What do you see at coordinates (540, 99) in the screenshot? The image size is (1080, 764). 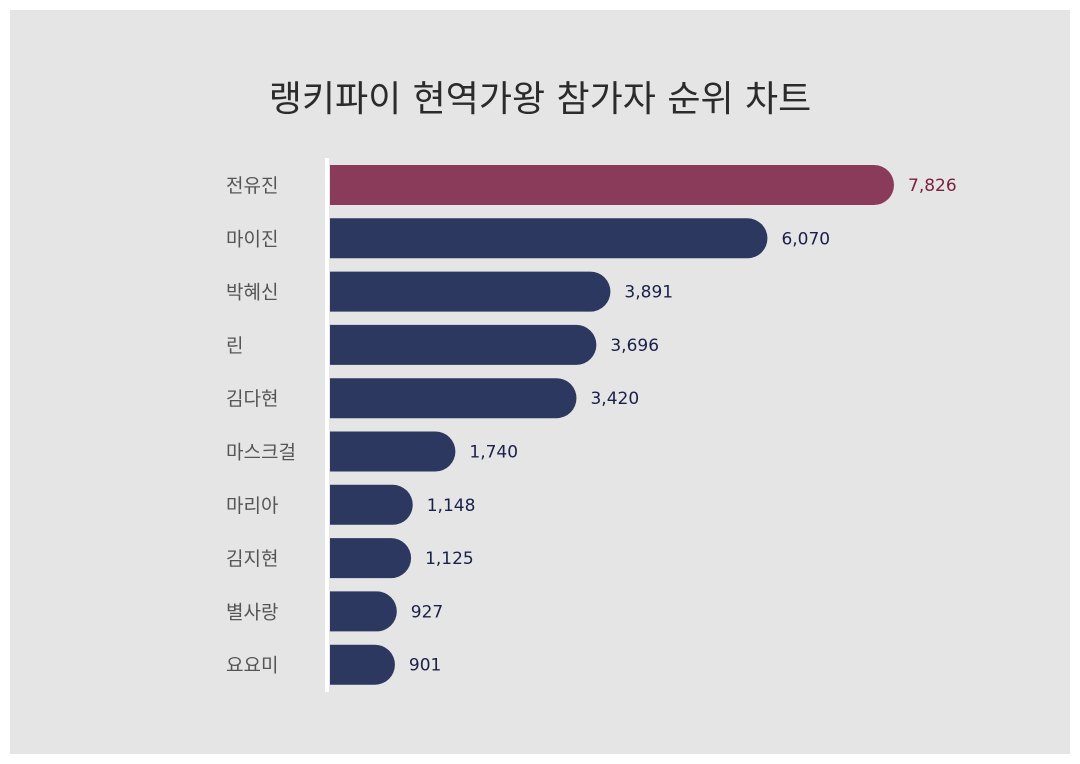 I see `chart-title: 랭키파이 현역가왕 참가자 순위 차트` at bounding box center [540, 99].